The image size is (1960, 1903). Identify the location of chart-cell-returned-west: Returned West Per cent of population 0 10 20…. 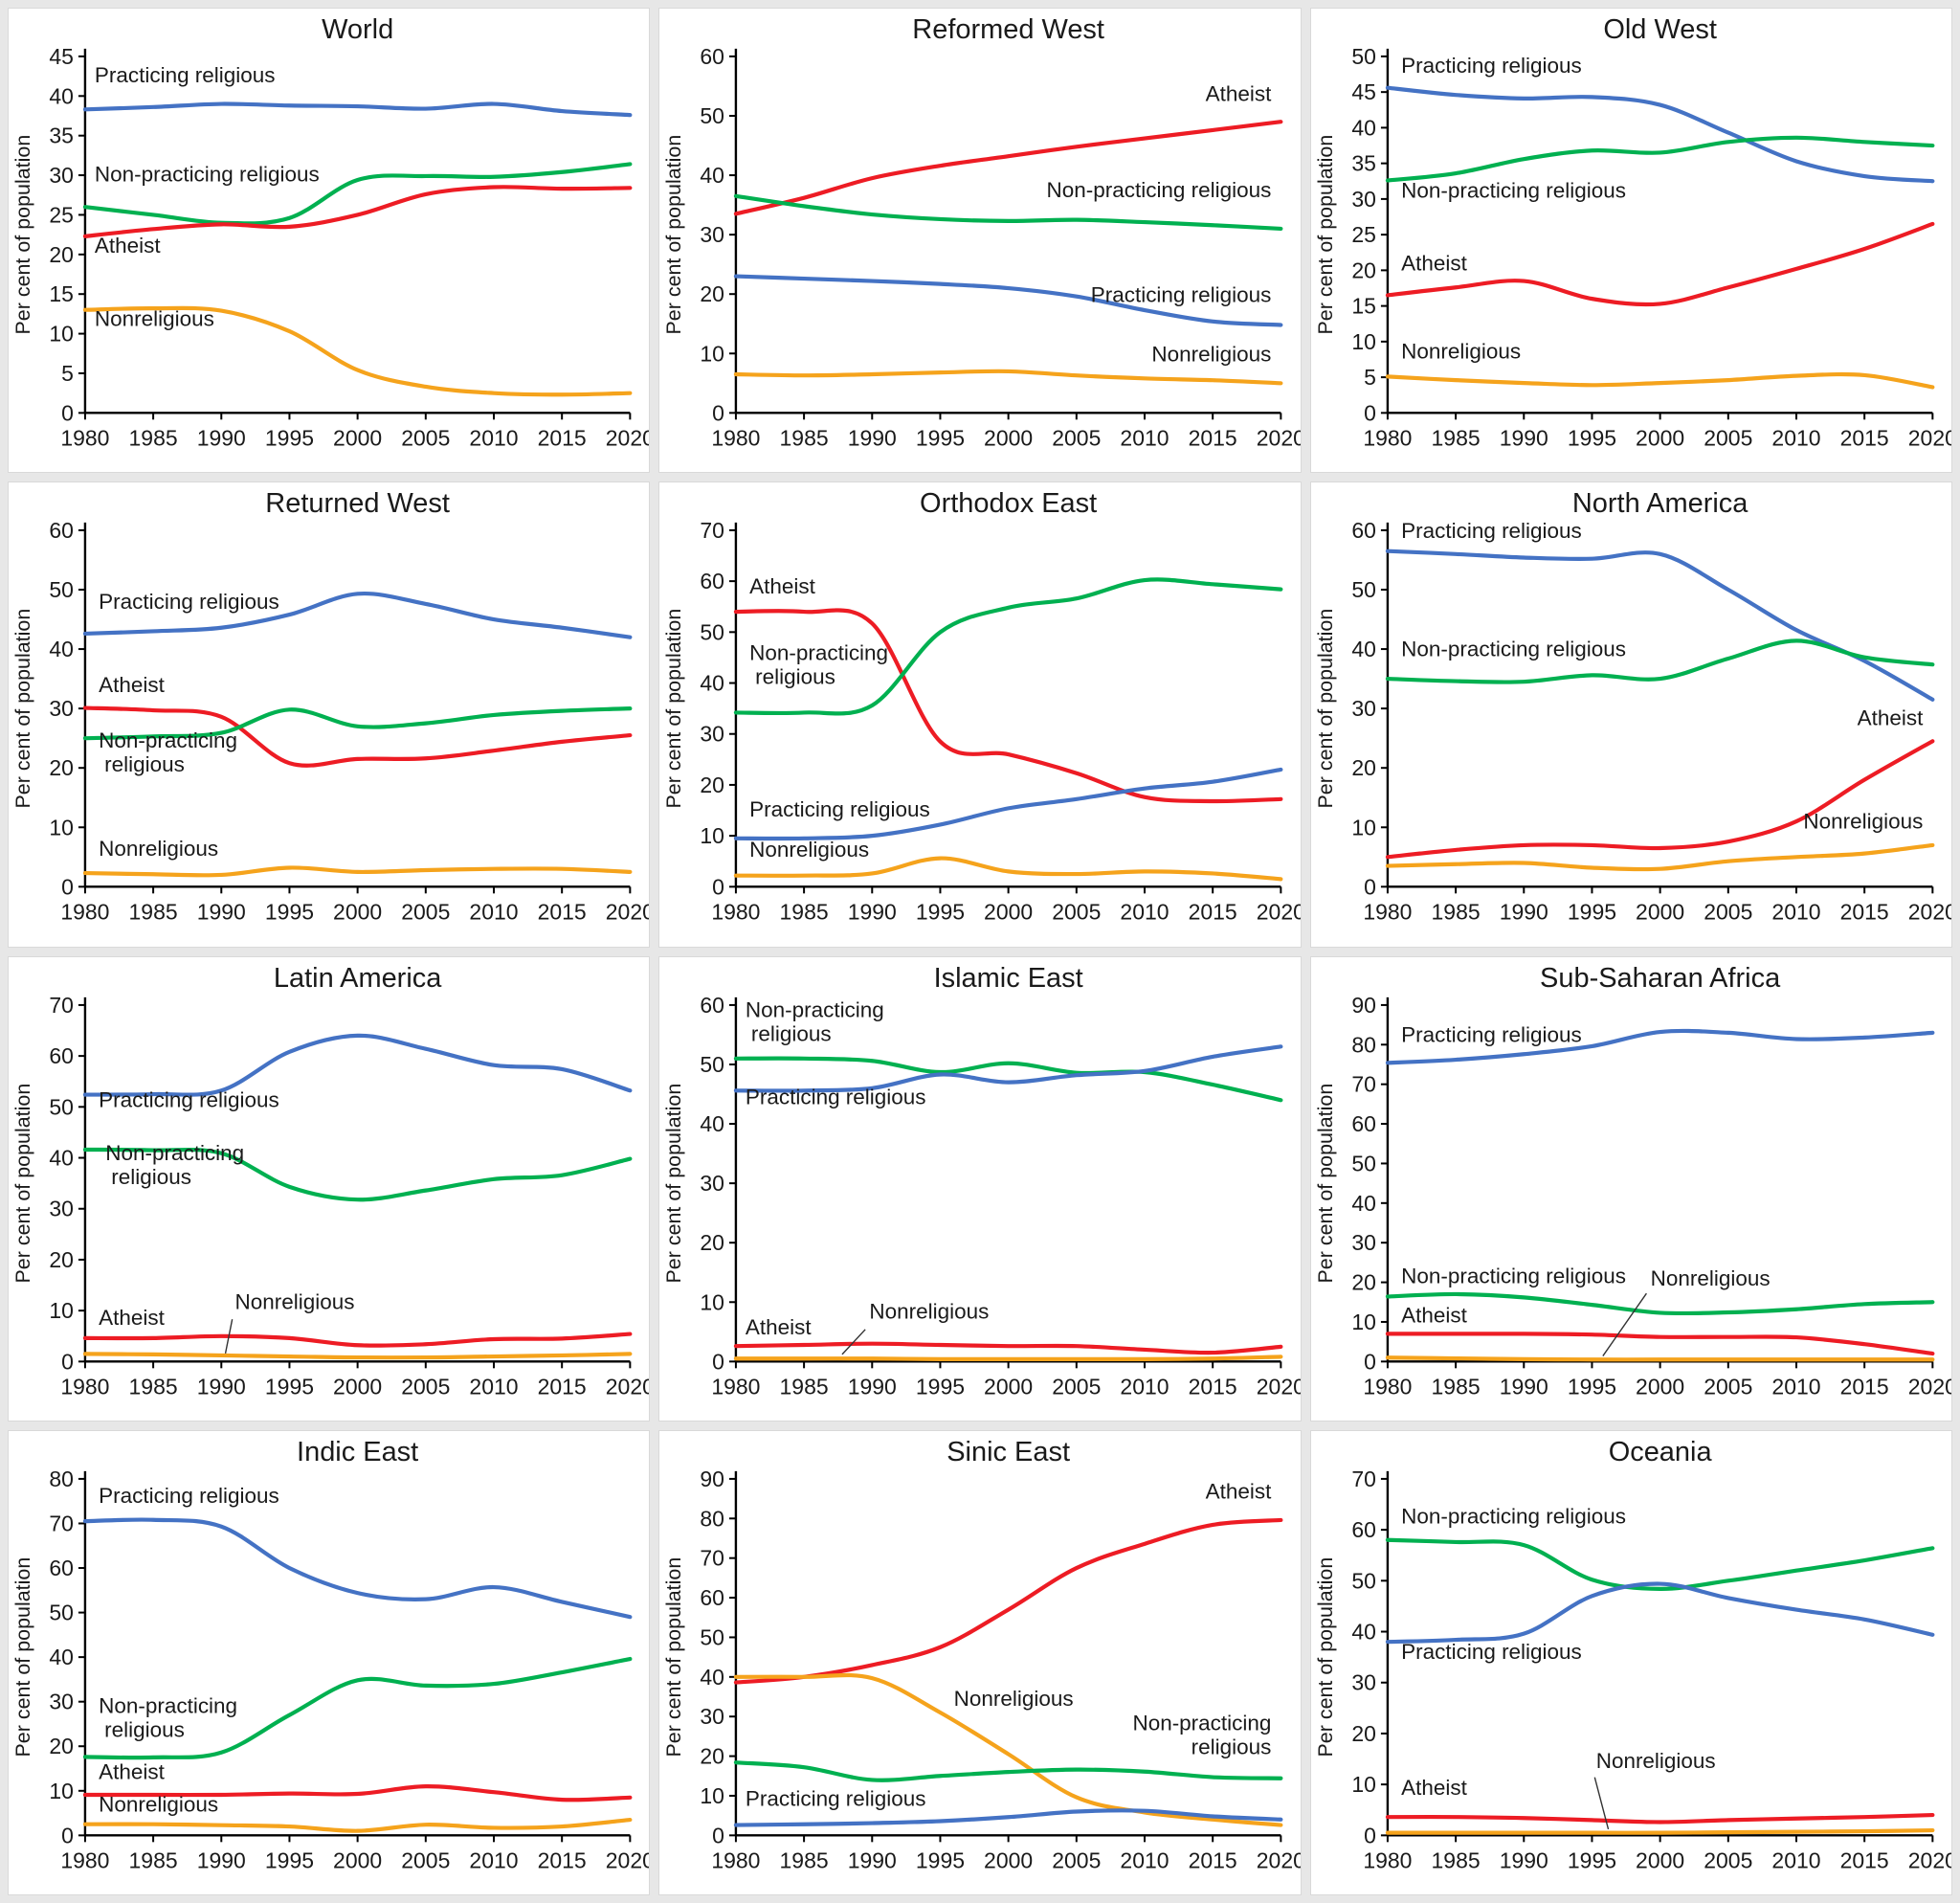
(330, 714).